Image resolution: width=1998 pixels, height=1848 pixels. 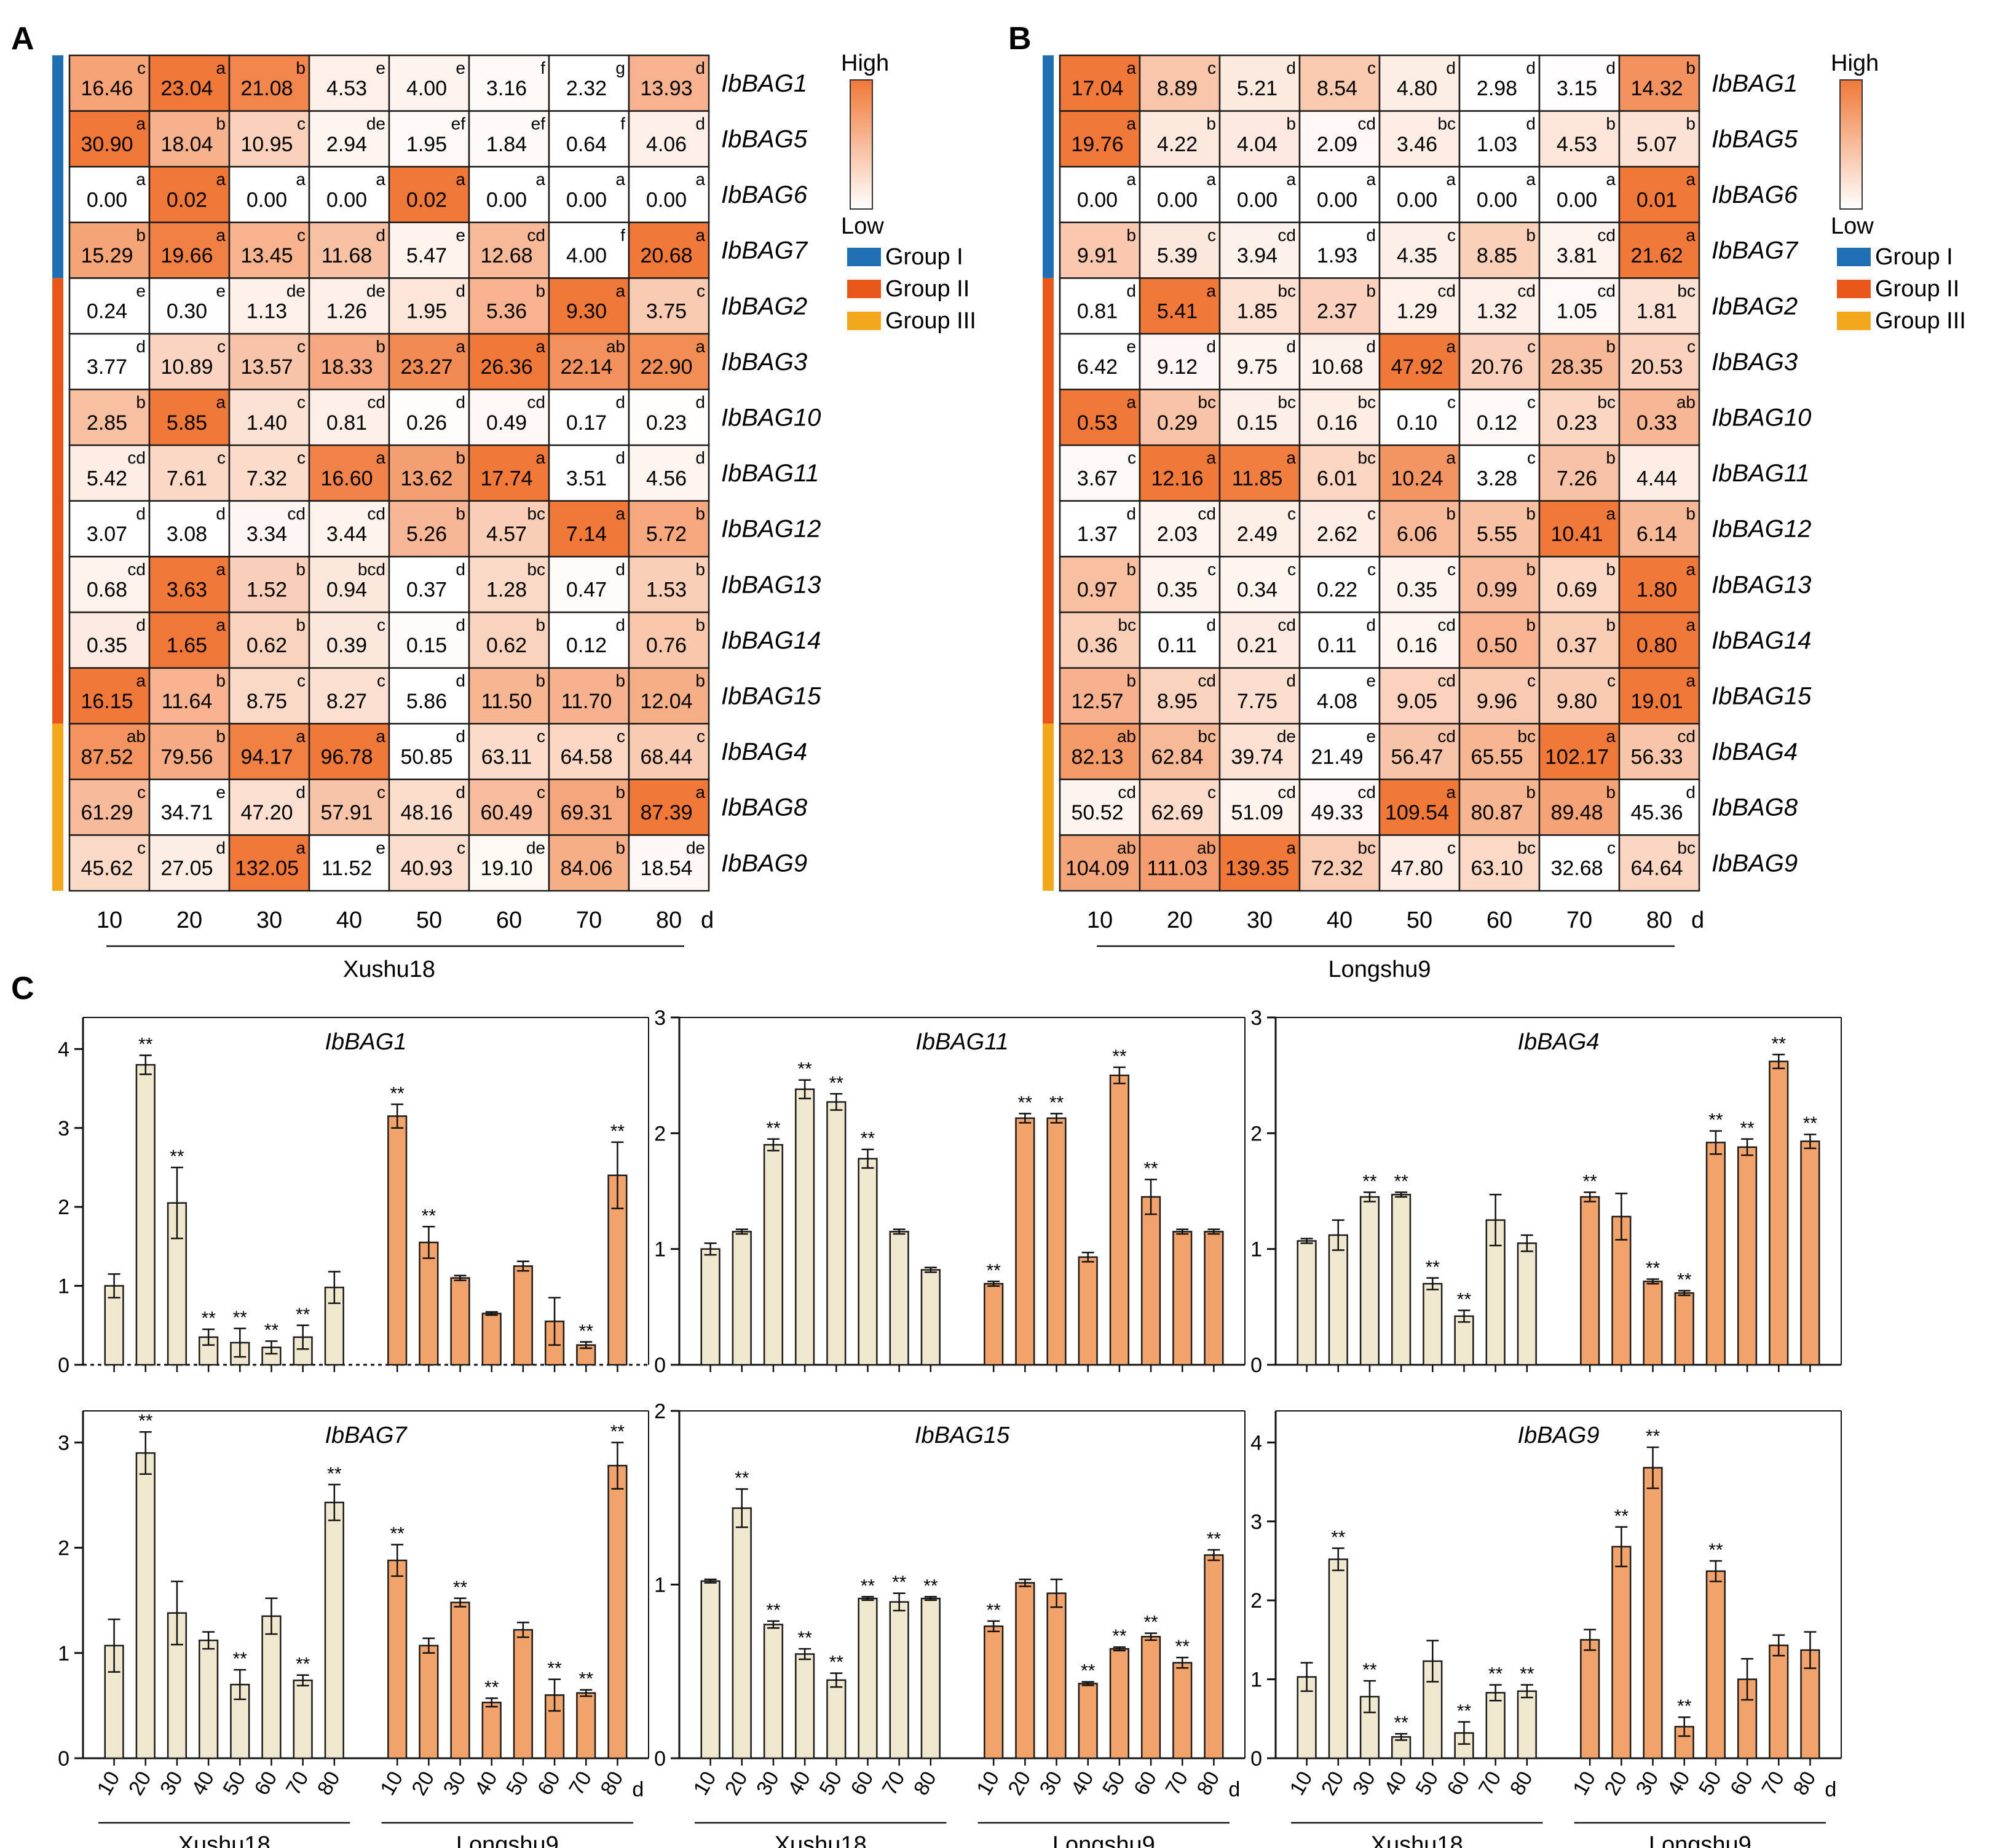 What do you see at coordinates (1417, 367) in the screenshot?
I see `heatmap-cell-value: 47.92` at bounding box center [1417, 367].